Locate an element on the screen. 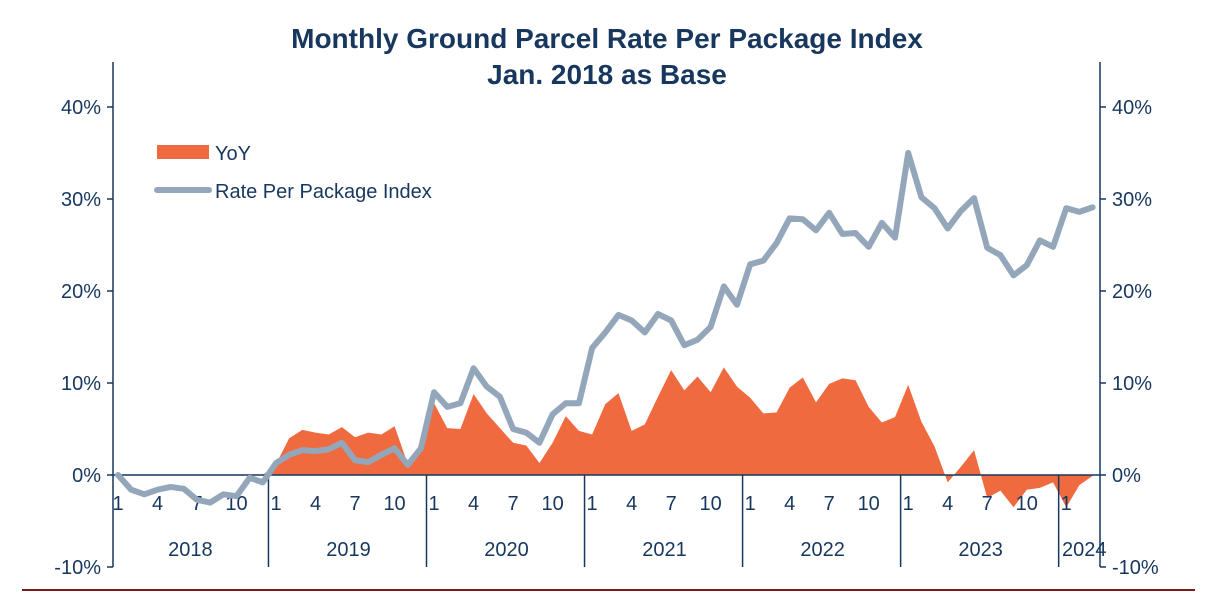 The width and height of the screenshot is (1215, 615). left-tick-label: -10% is located at coordinates (77, 568).